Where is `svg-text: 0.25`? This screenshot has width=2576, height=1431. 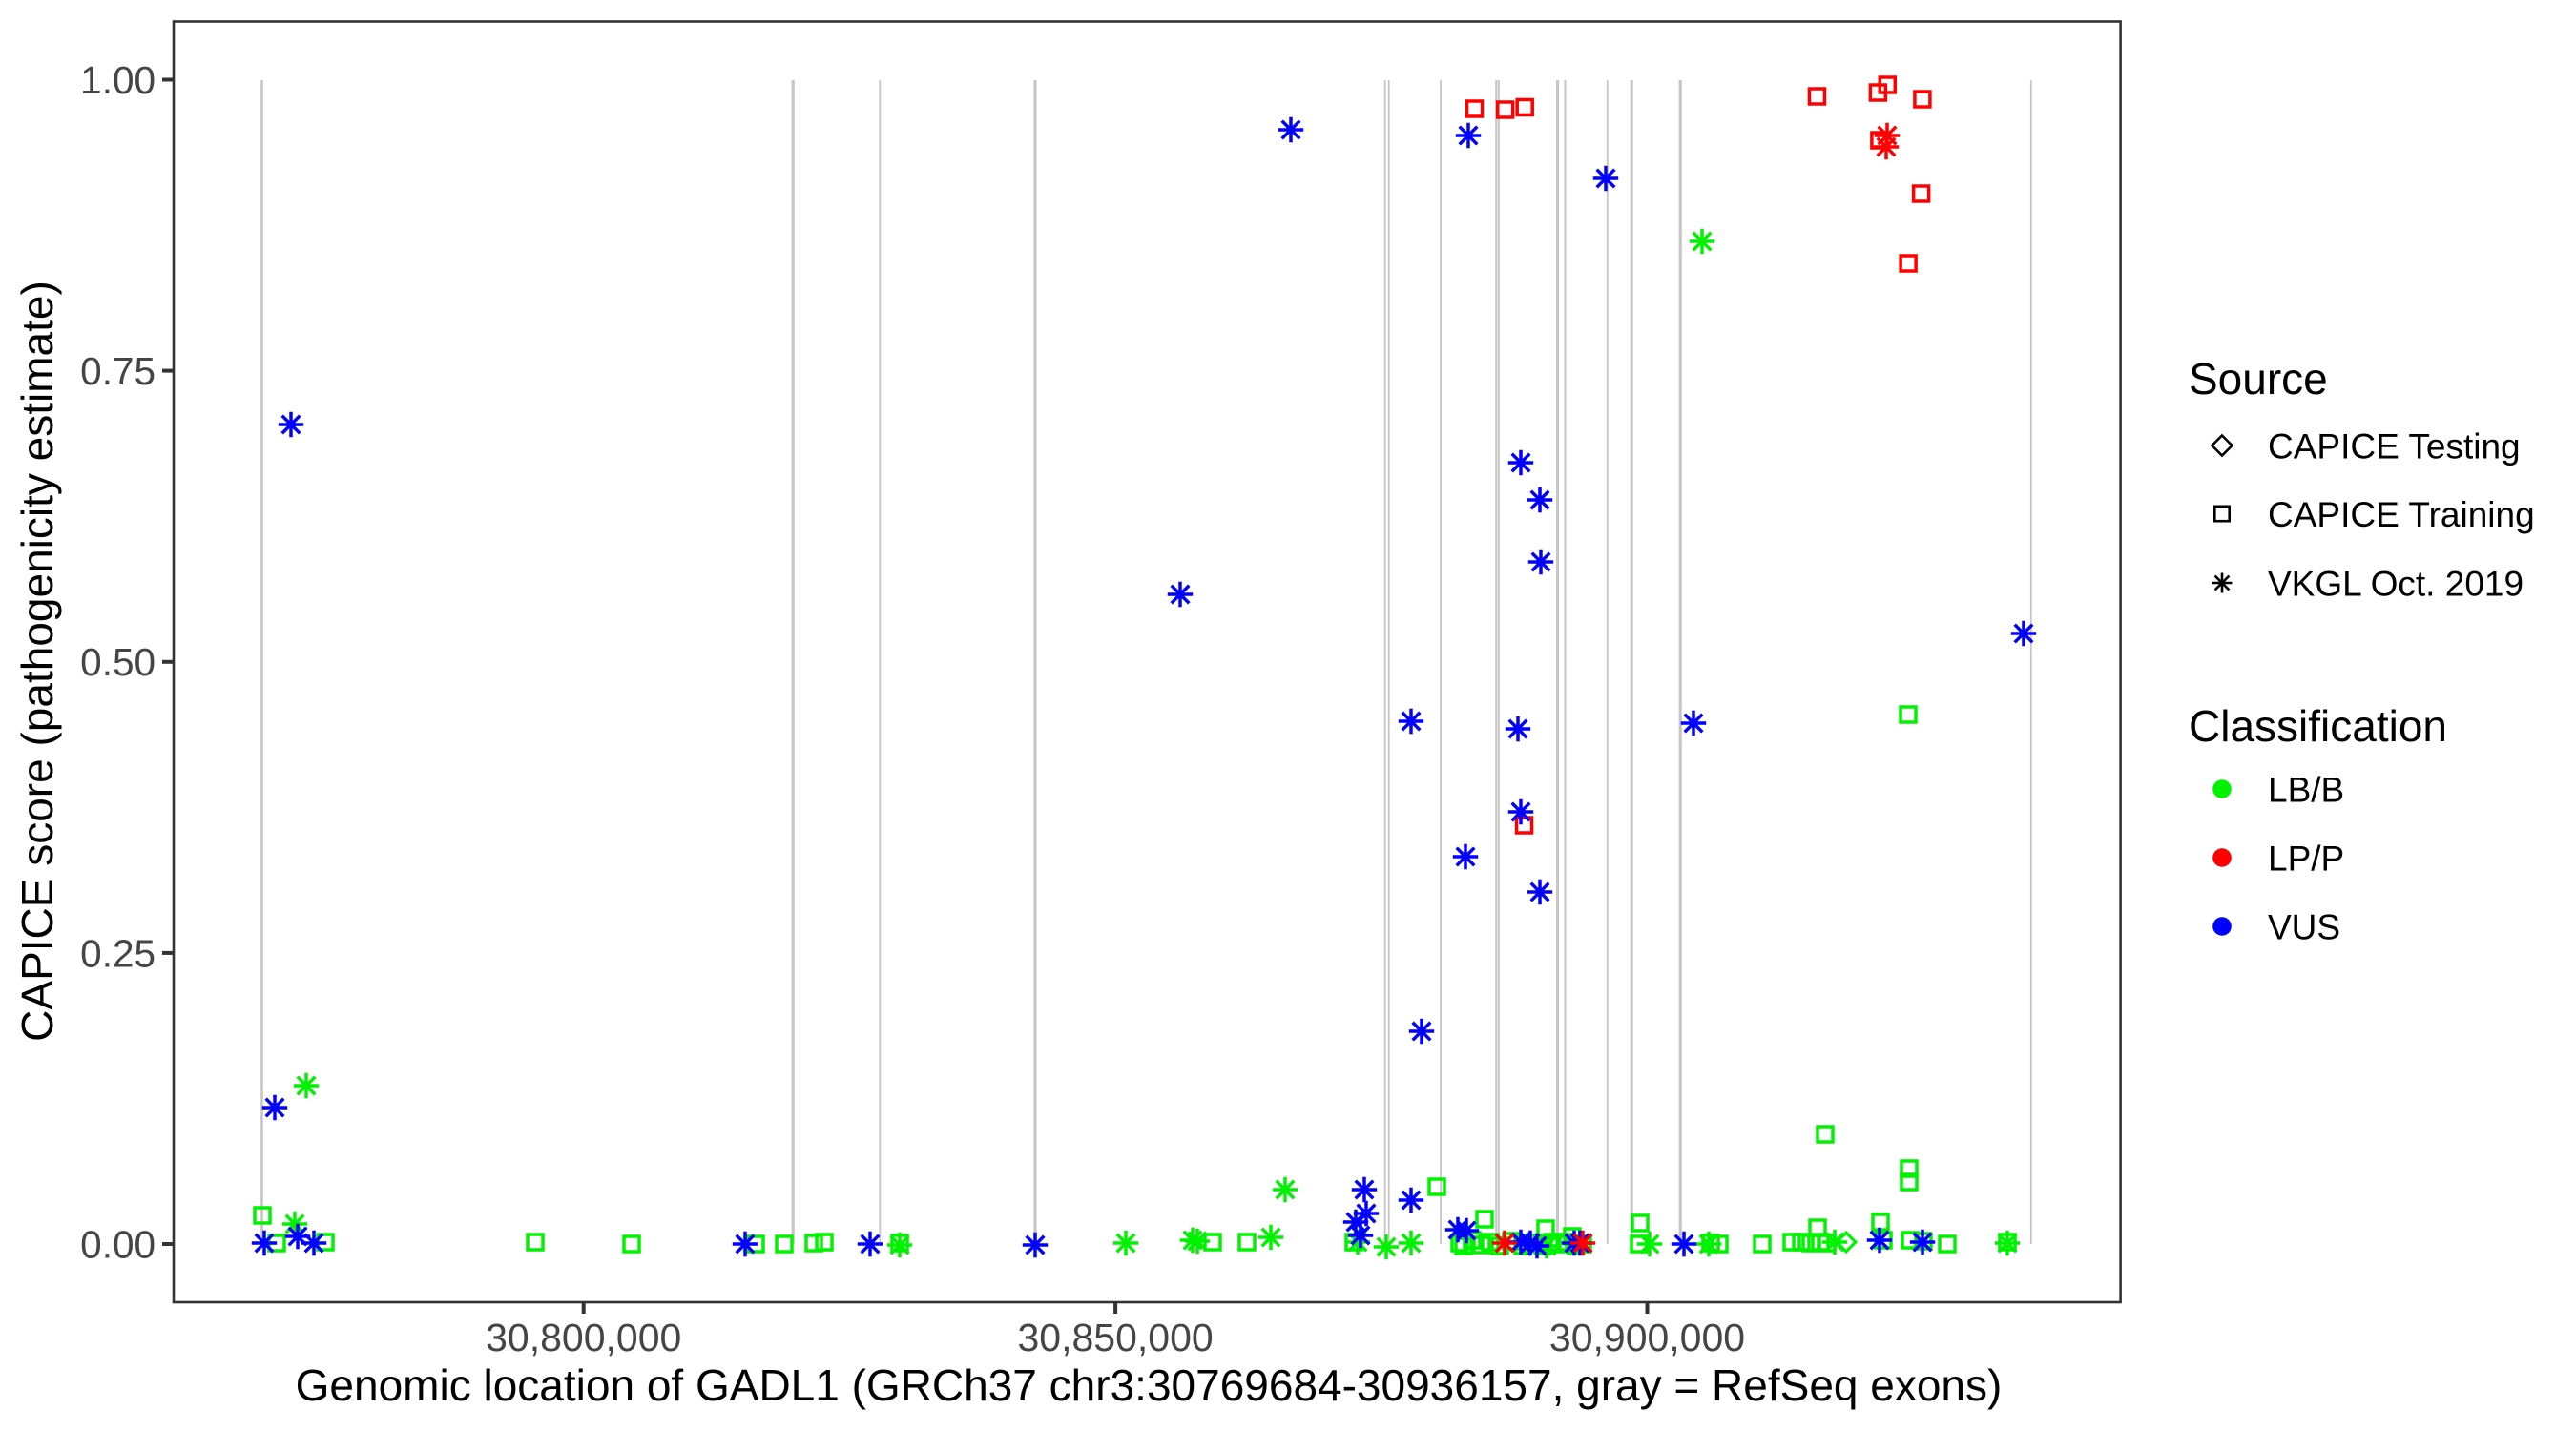 svg-text: 0.25 is located at coordinates (118, 953).